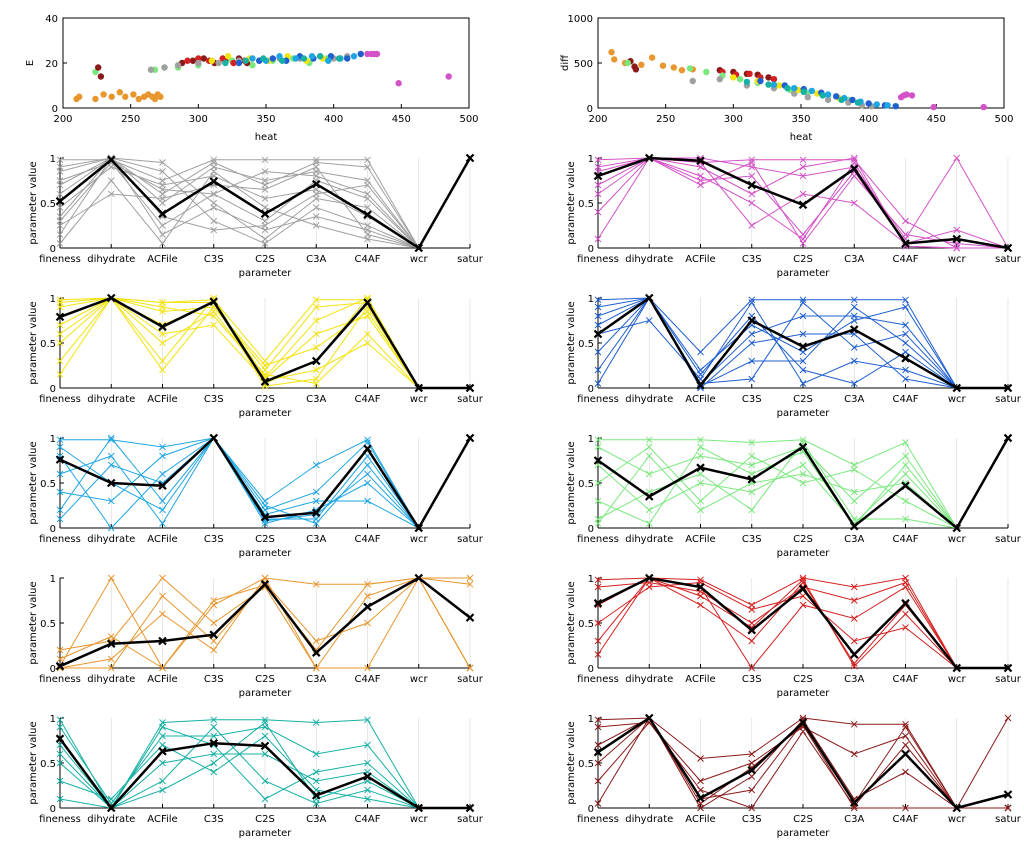 The image size is (1024, 856). I want to click on x-tick-label: 300, so click(198, 119).